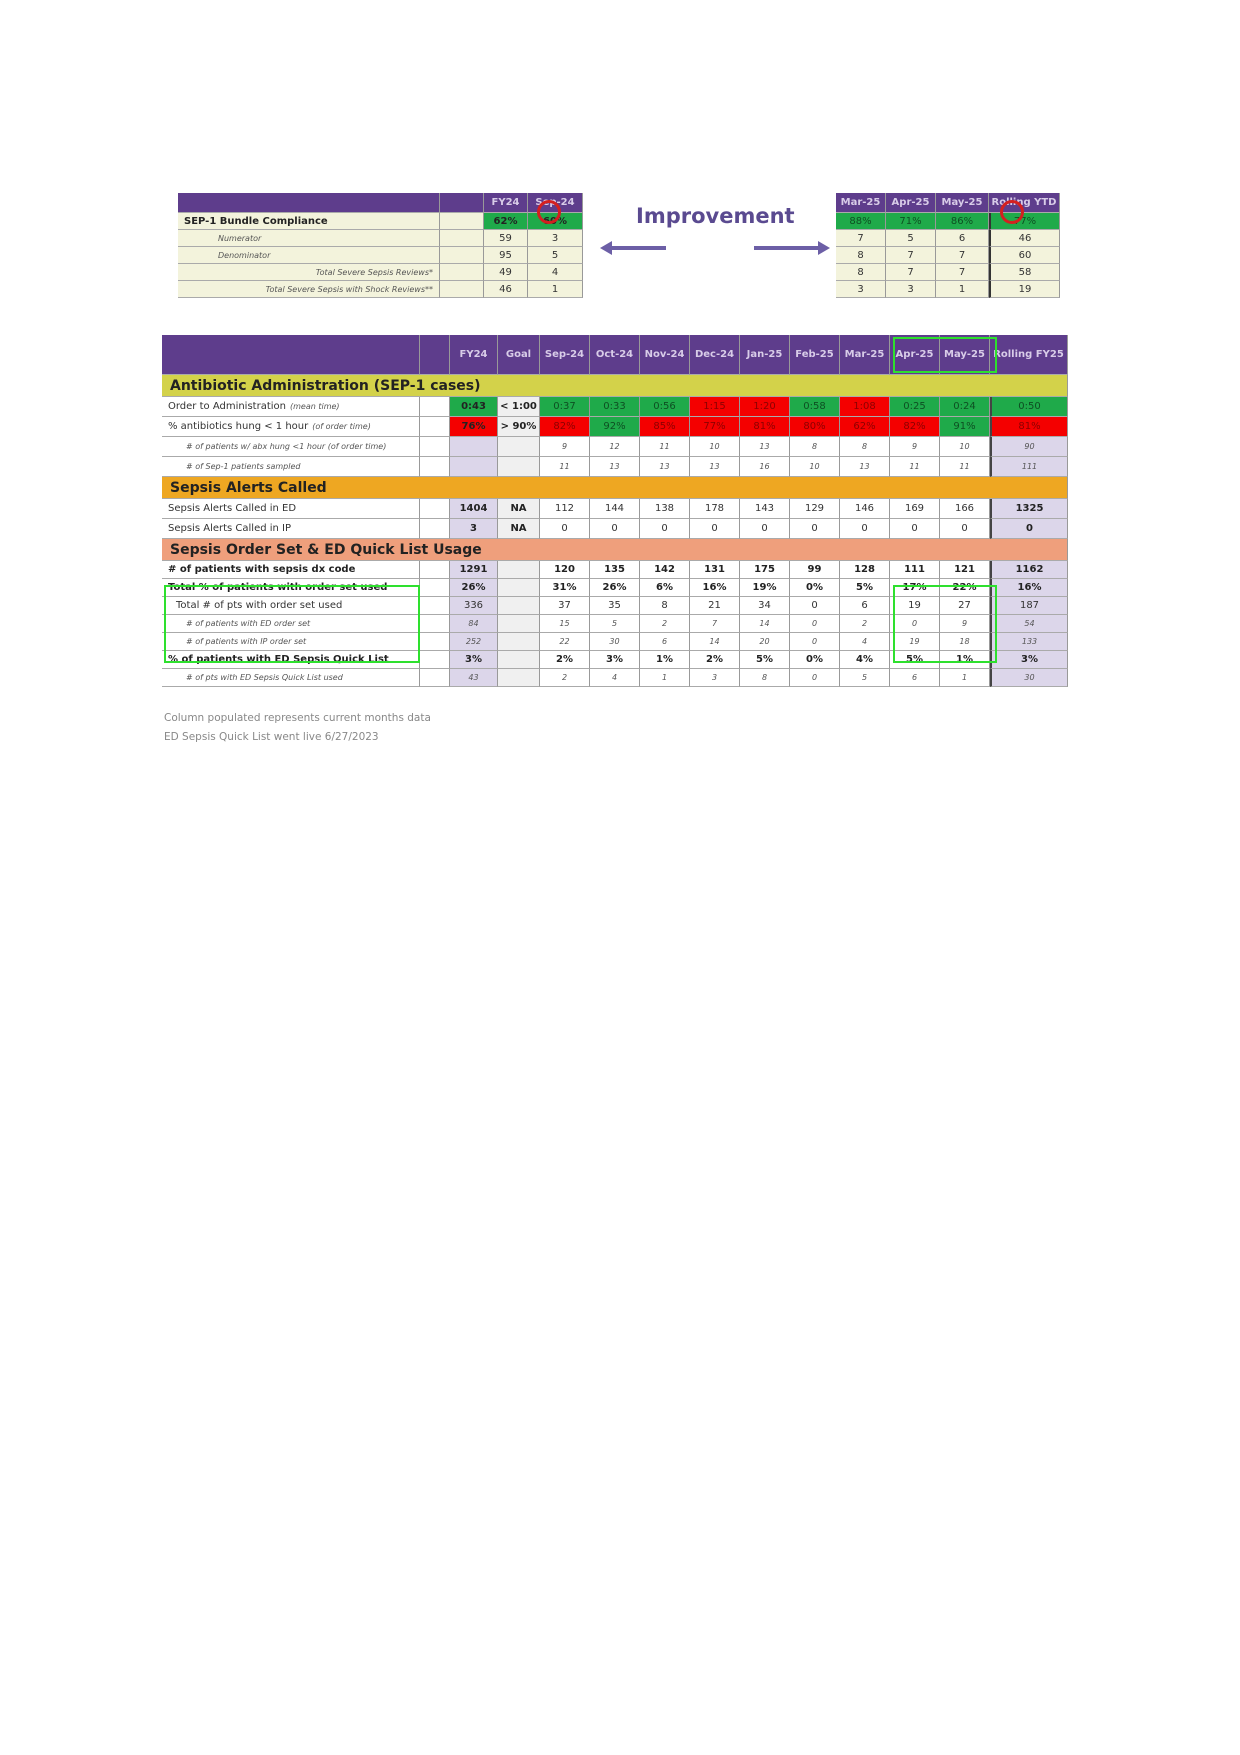 This screenshot has width=1240, height=1755. Describe the element at coordinates (232, 508) in the screenshot. I see `row-label-text: Sepsis Alerts Called in ED` at that location.